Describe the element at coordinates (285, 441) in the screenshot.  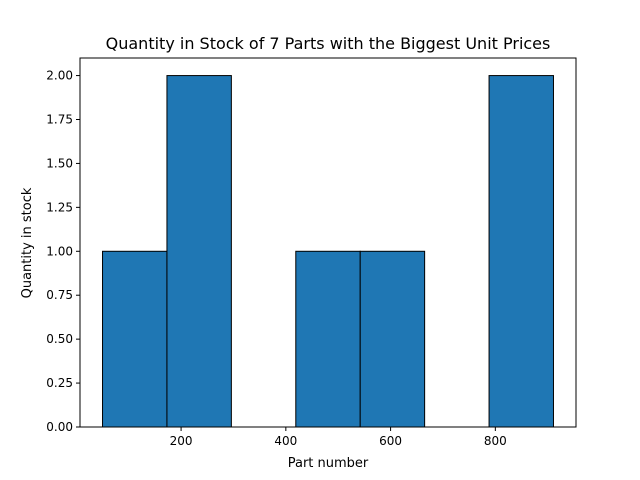
I see `x-tick-label: 400` at that location.